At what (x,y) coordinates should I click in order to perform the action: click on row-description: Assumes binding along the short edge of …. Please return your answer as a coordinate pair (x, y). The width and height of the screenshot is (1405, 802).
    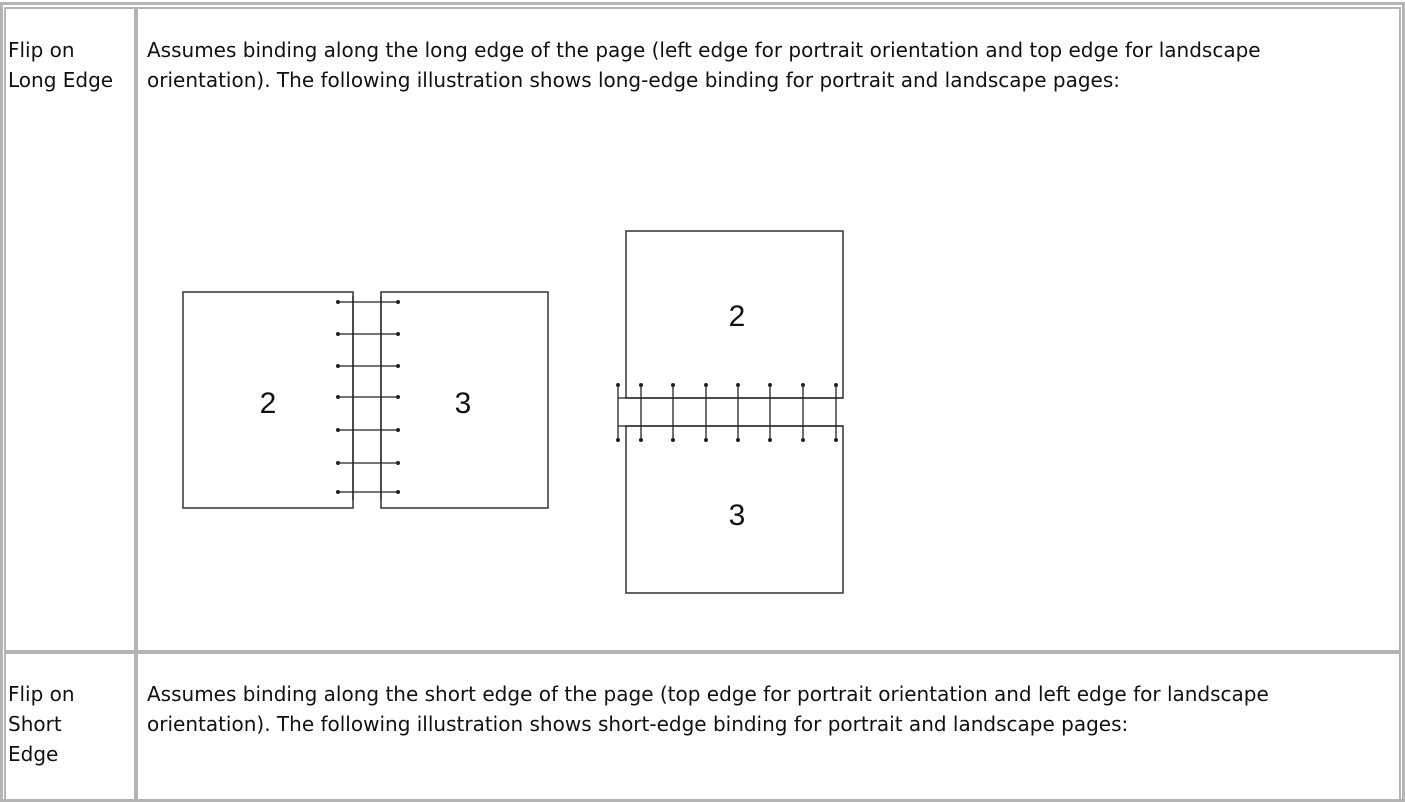
    Looking at the image, I should click on (708, 709).